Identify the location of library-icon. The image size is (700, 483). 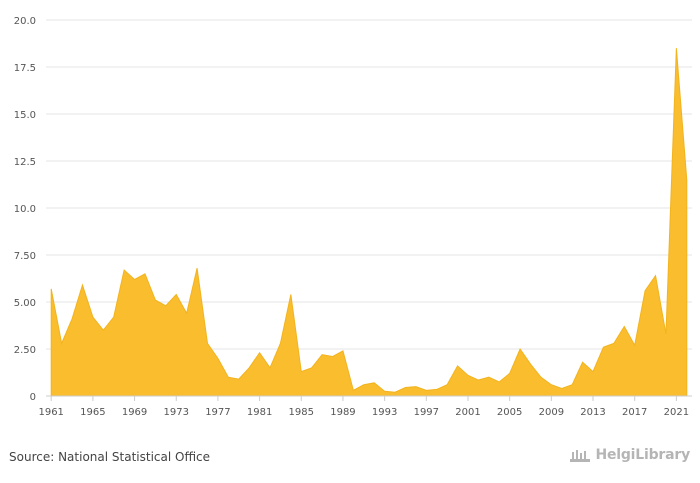
(580, 456).